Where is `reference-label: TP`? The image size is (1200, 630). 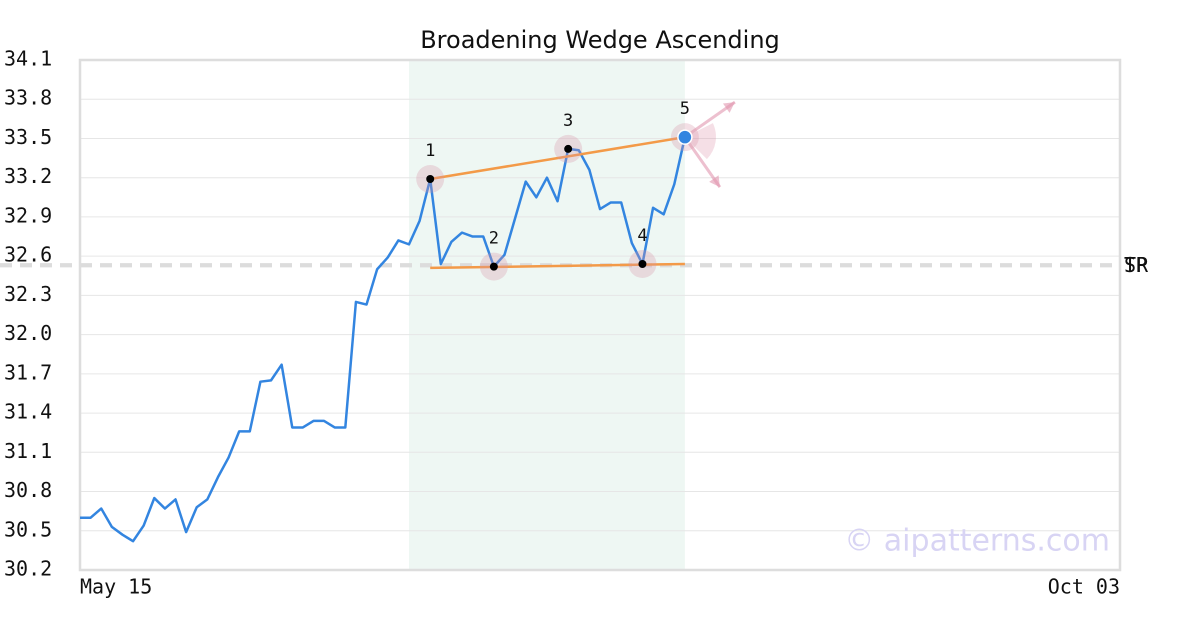 reference-label: TP is located at coordinates (1136, 265).